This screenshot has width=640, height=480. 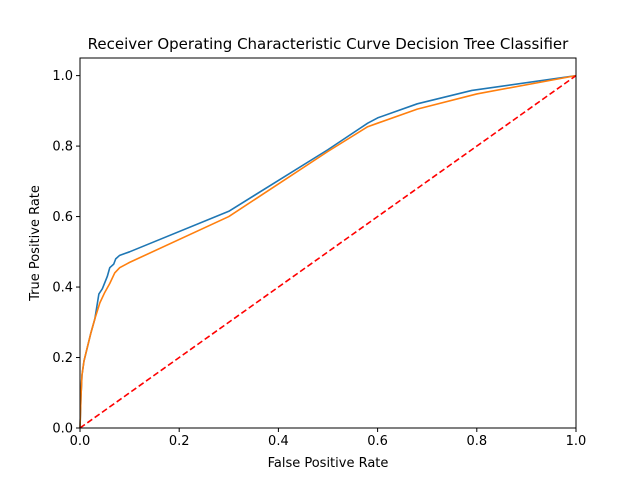 What do you see at coordinates (62, 429) in the screenshot?
I see `y-tick-label: 0.0` at bounding box center [62, 429].